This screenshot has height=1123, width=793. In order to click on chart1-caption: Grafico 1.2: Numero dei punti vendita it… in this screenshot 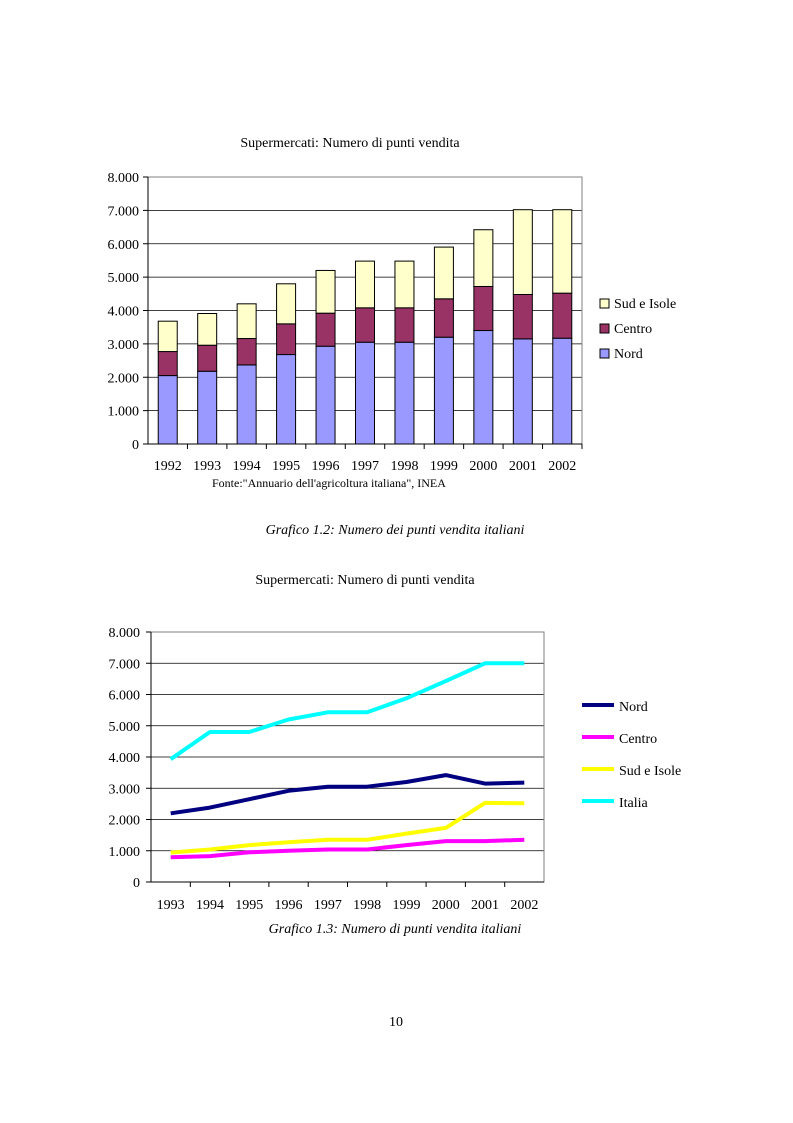, I will do `click(395, 530)`.